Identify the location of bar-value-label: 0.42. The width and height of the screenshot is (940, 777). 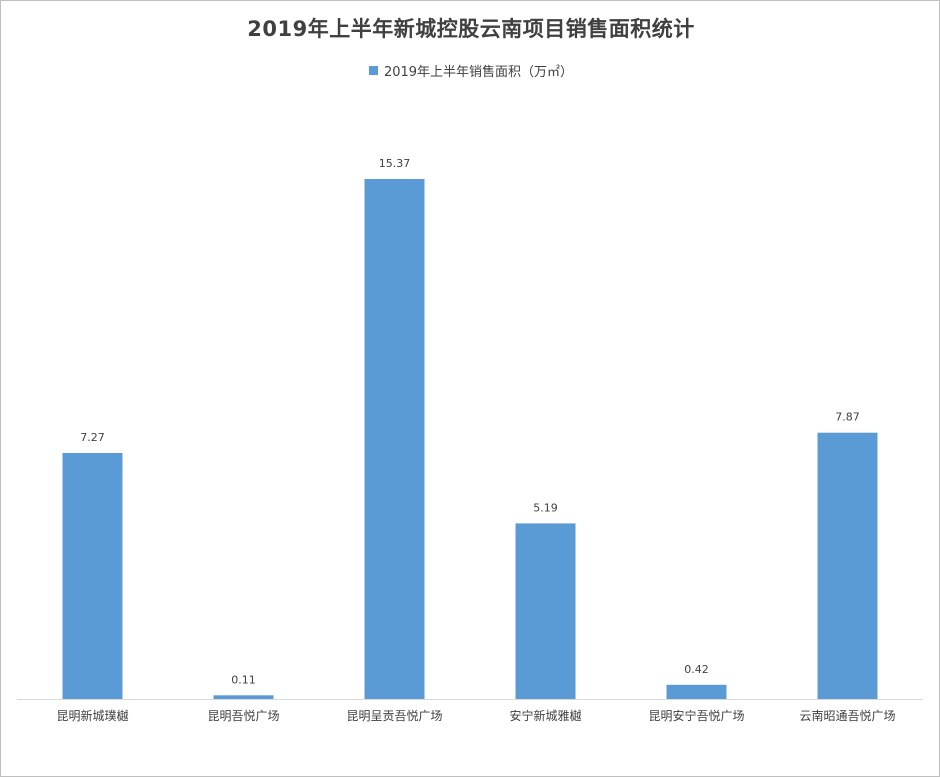
(696, 669).